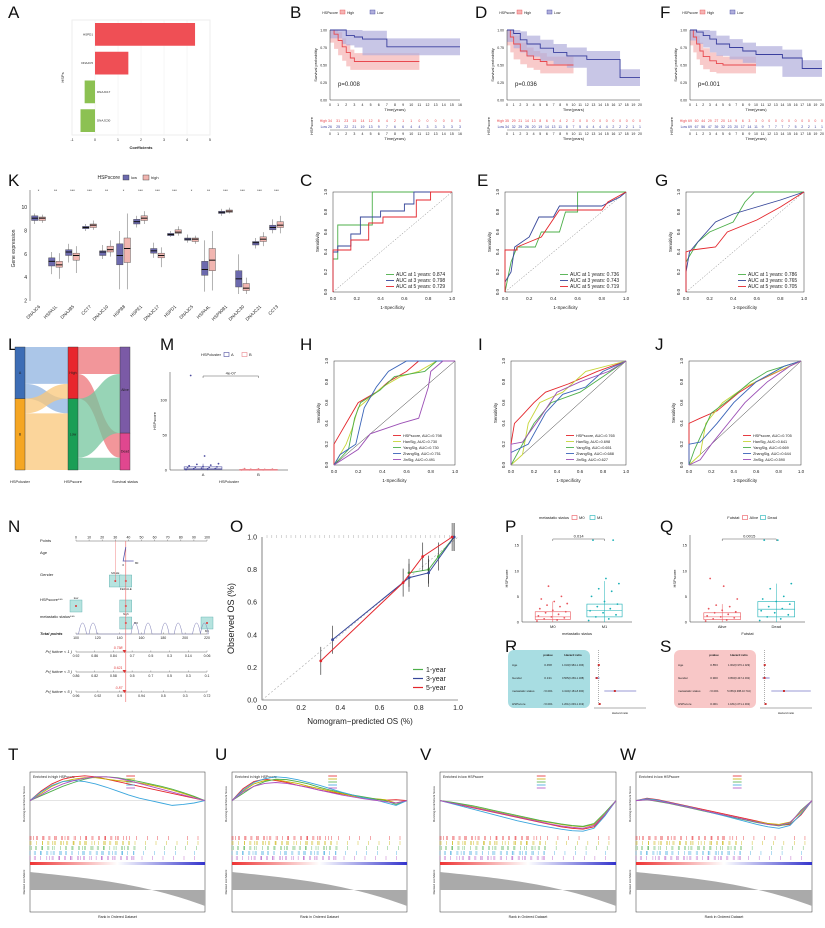 This screenshot has height=928, width=825. What do you see at coordinates (204, 312) in the screenshot?
I see `x-tick-label: HSPA4L` at bounding box center [204, 312].